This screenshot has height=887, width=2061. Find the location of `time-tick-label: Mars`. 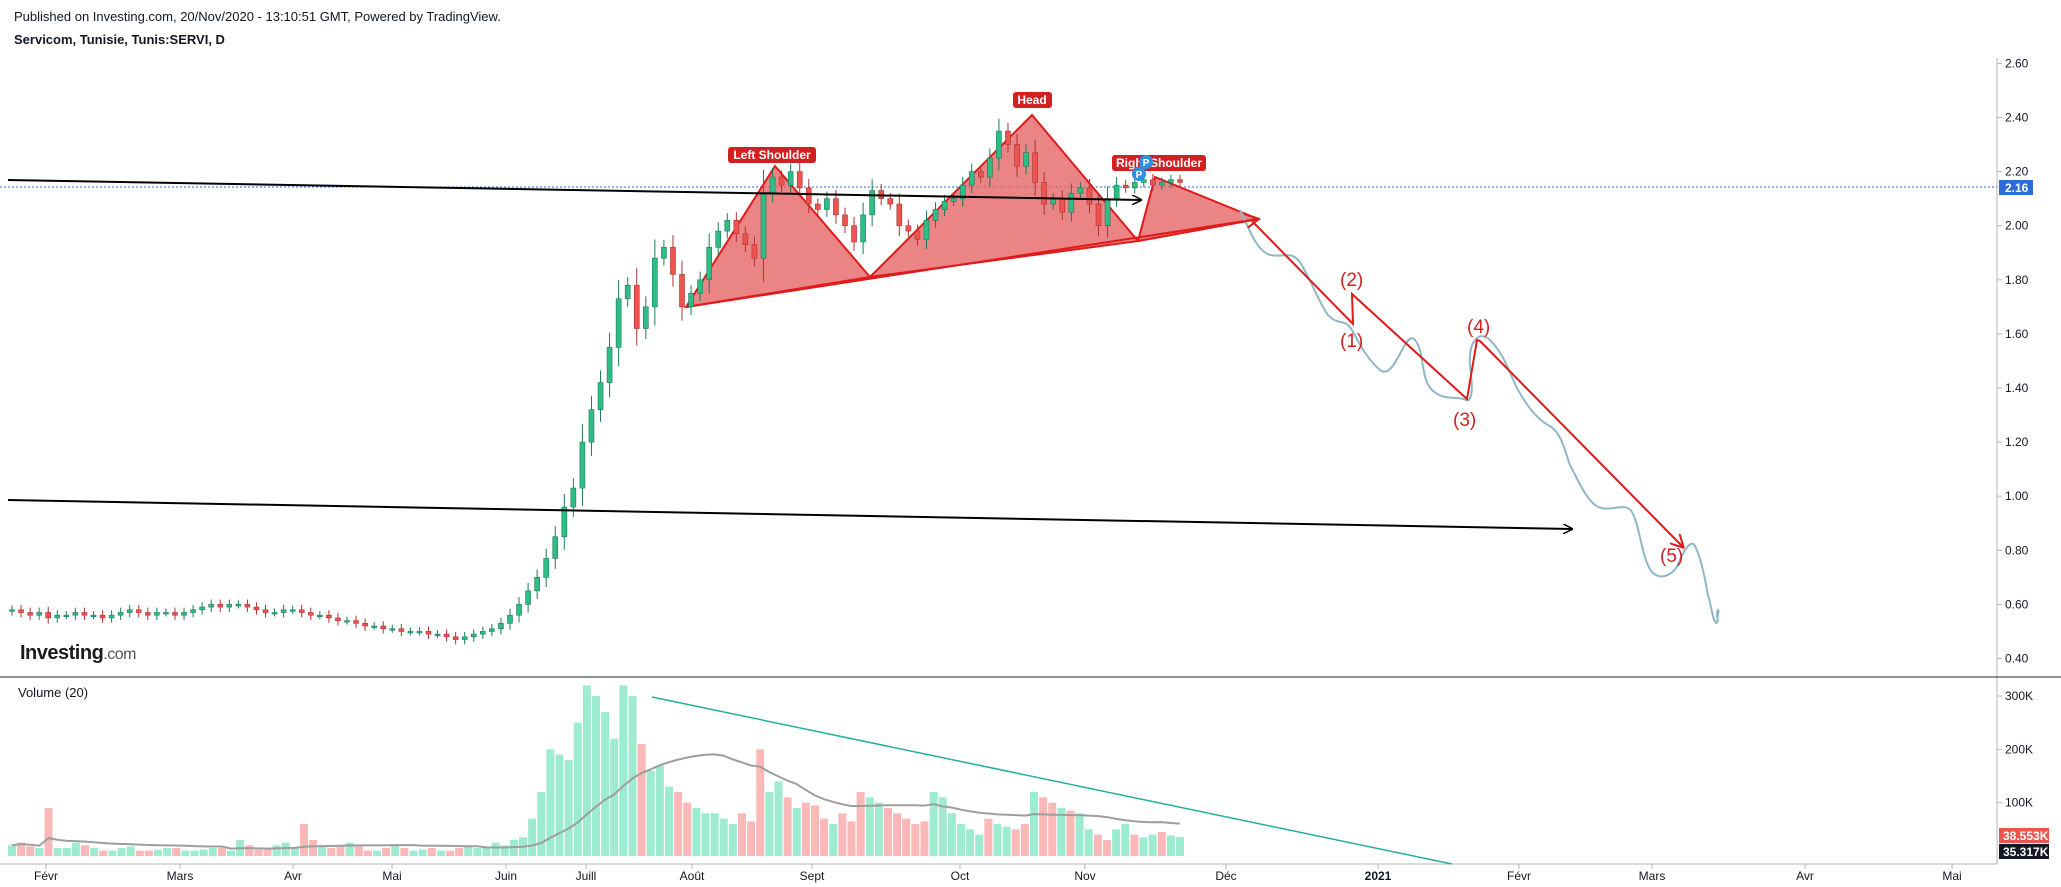

time-tick-label: Mars is located at coordinates (1652, 876).